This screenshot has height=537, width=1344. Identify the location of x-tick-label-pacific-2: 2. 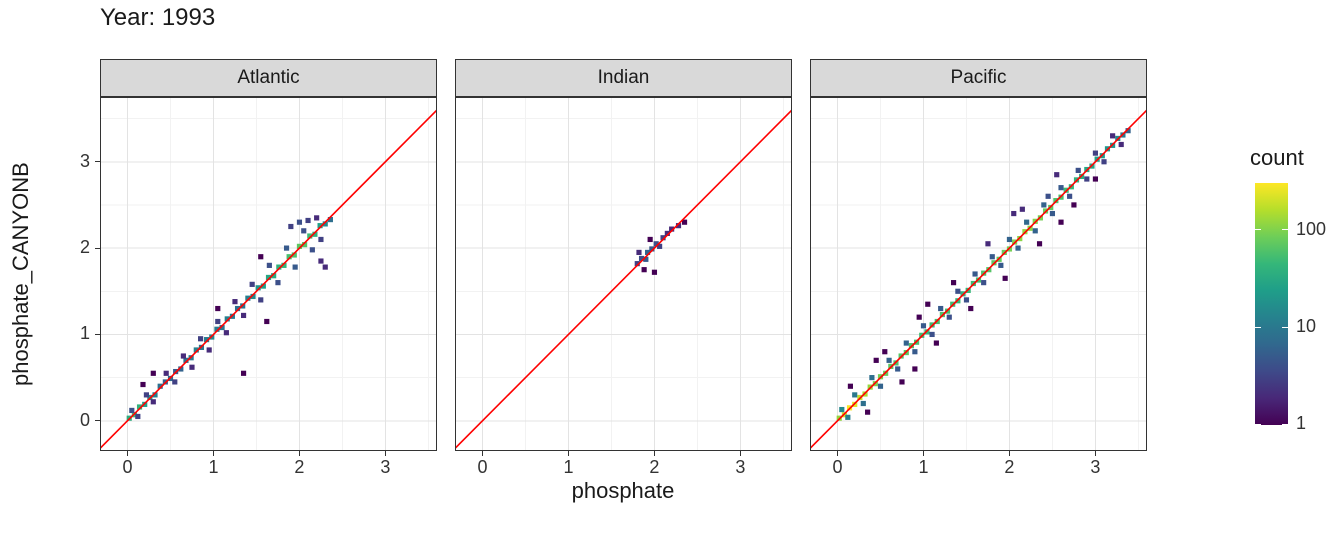
(1009, 467).